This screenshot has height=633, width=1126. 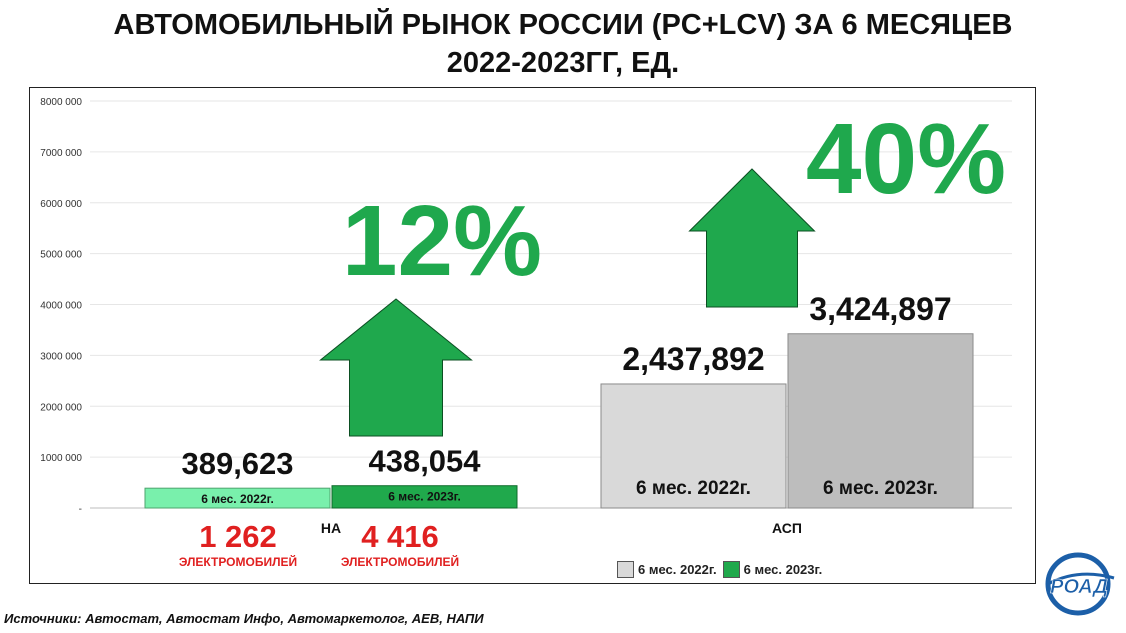 I want to click on road-logo: РОАД, so click(x=1080, y=584).